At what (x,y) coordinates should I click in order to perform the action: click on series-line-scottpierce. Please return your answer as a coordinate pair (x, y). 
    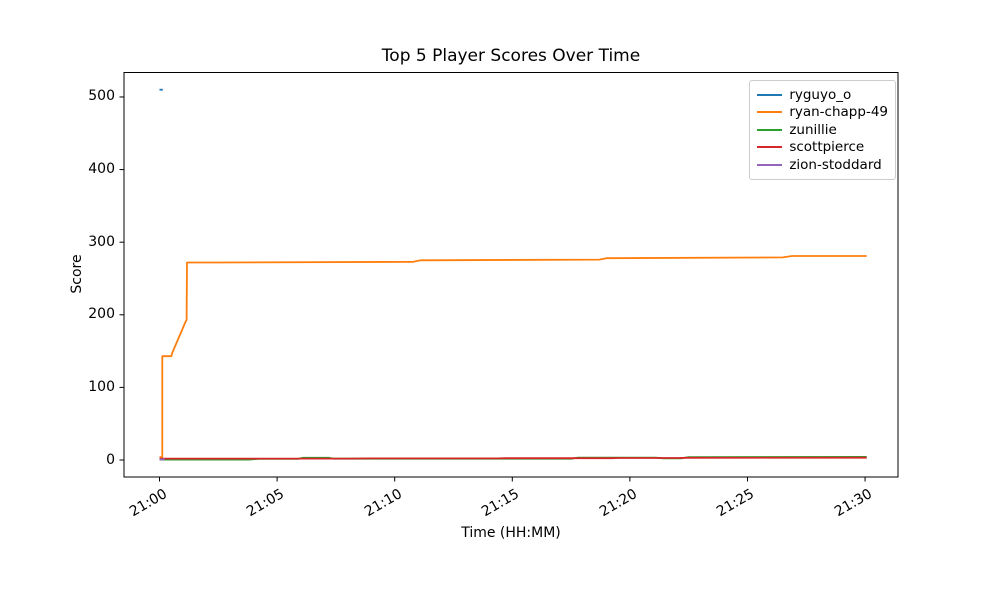
    Looking at the image, I should click on (513, 458).